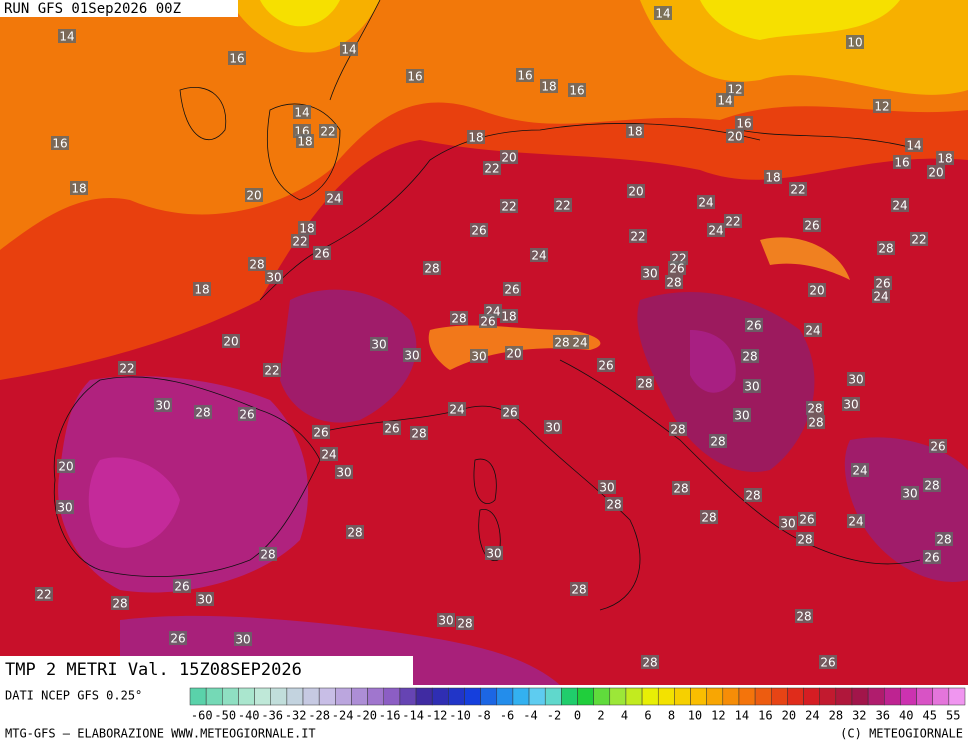 This screenshot has width=968, height=745. I want to click on legend-tick-label: -16, so click(390, 716).